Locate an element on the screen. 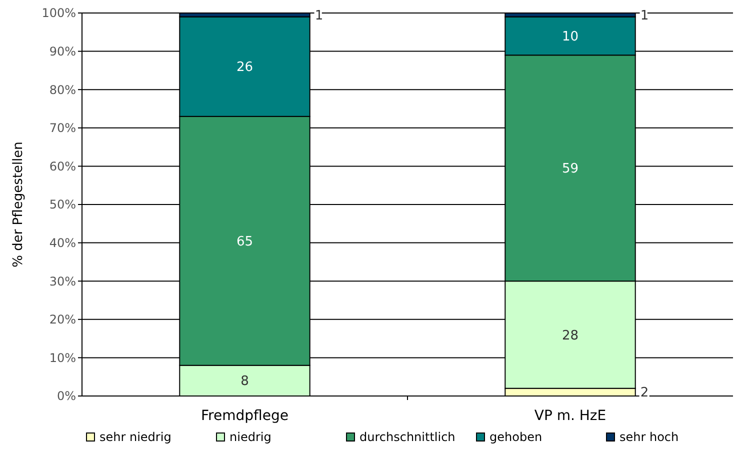 The image size is (743, 456). y-tick-label: 0% is located at coordinates (66, 396).